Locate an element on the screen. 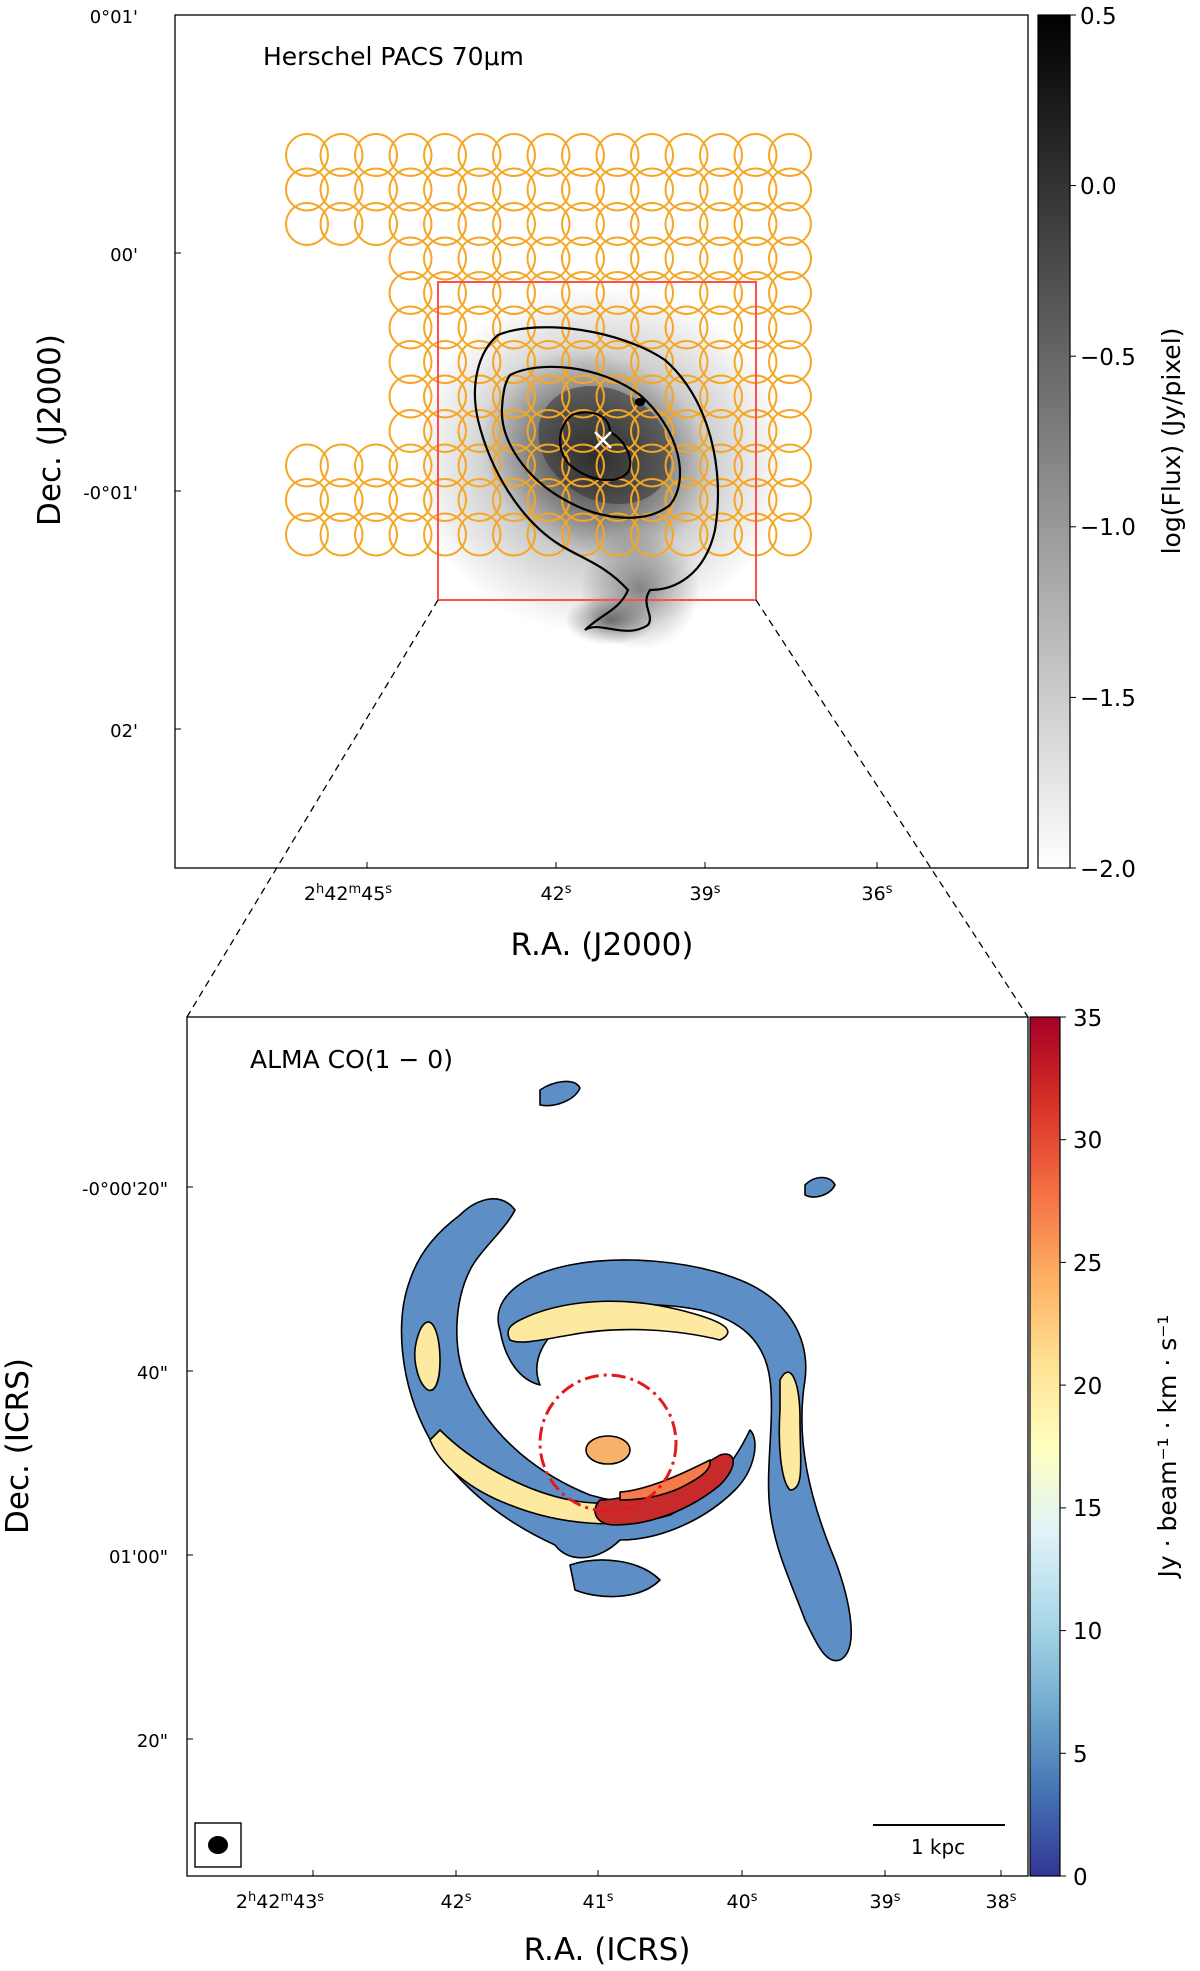  top-x-axis is located at coordinates (622, 865).